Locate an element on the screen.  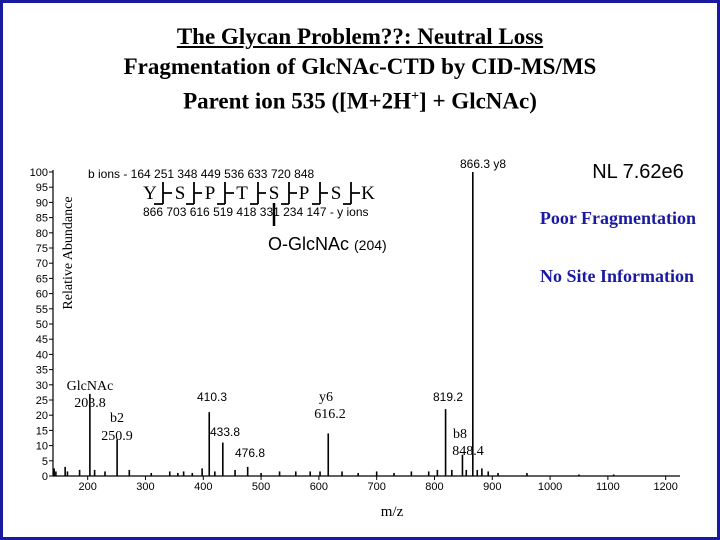
y-tick-label-10: 10 is located at coordinates (42, 447).